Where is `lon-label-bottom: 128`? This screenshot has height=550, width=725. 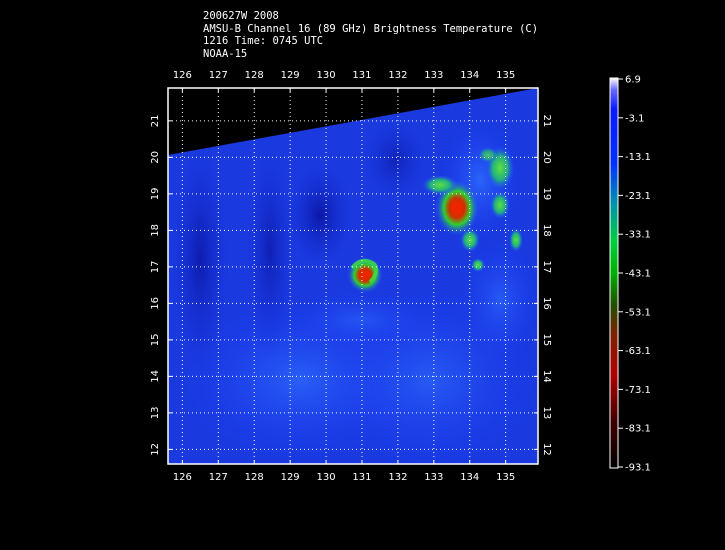 lon-label-bottom: 128 is located at coordinates (254, 477).